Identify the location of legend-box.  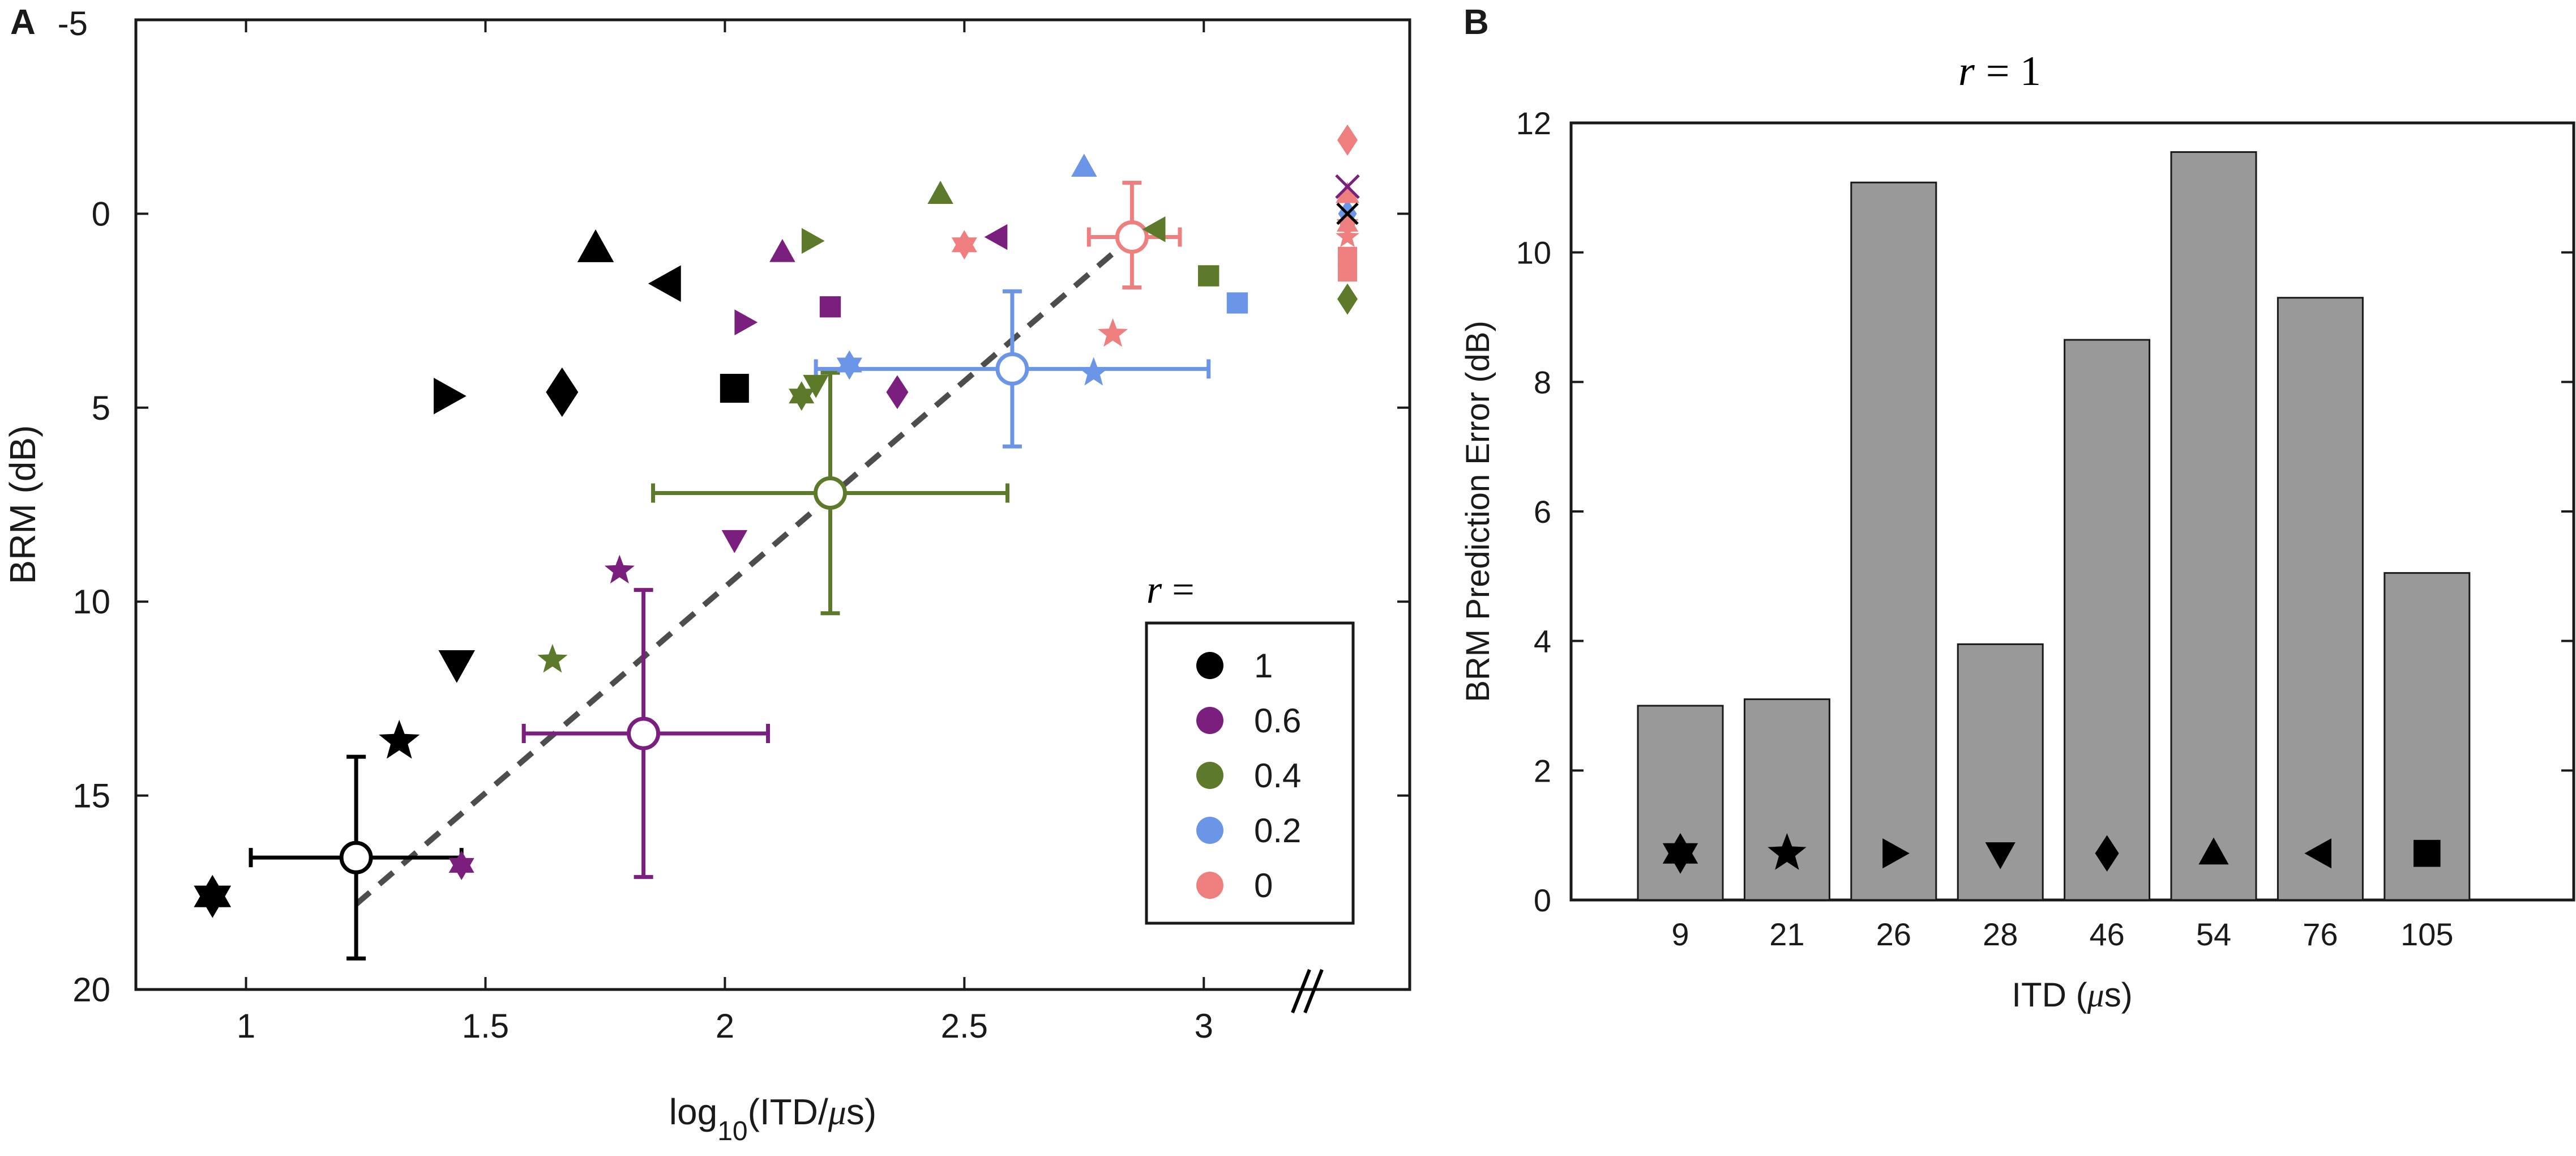
(1250, 773).